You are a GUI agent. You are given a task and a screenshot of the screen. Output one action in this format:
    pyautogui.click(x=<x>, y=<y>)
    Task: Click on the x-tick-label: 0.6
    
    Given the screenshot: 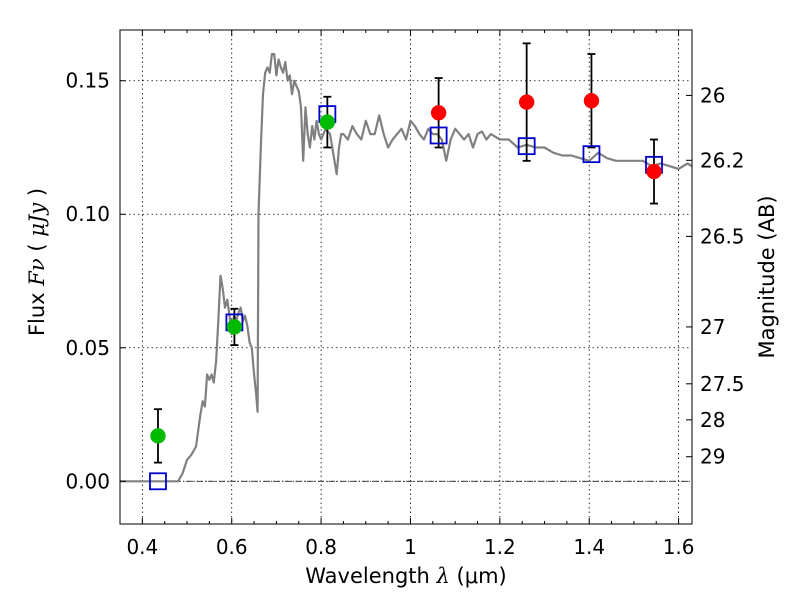 What is the action you would take?
    pyautogui.click(x=232, y=547)
    